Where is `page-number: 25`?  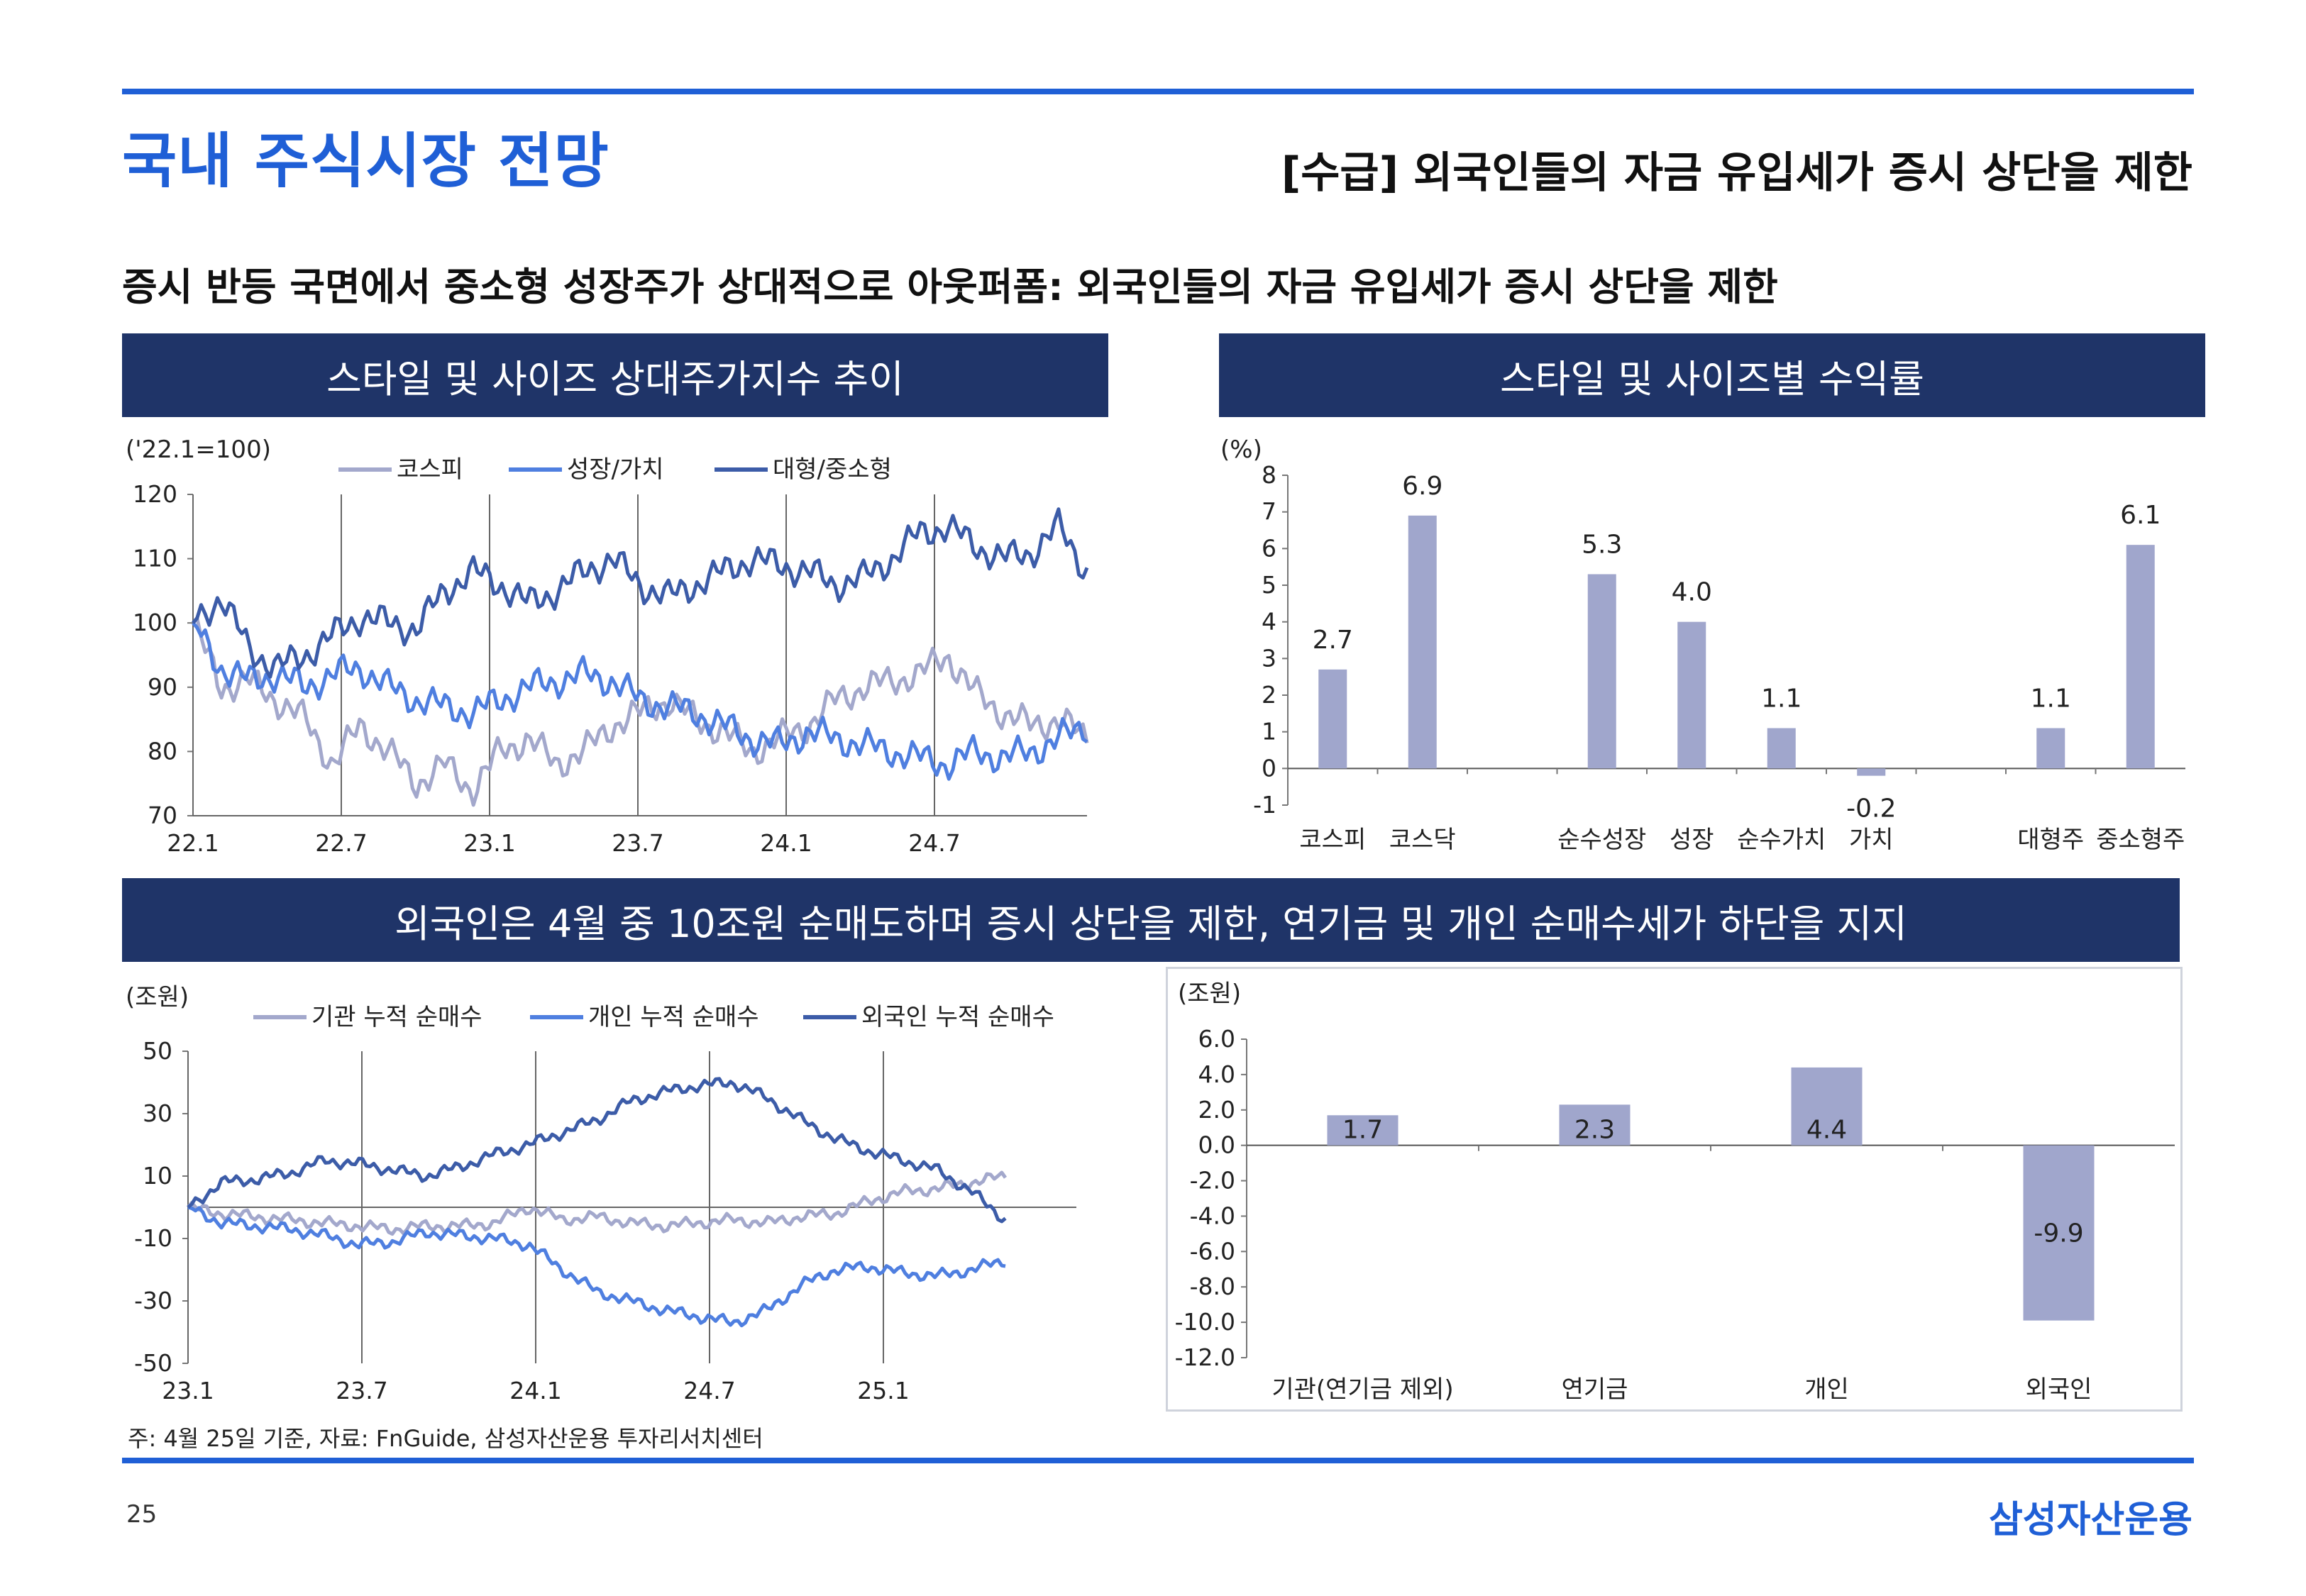 page-number: 25 is located at coordinates (142, 1514).